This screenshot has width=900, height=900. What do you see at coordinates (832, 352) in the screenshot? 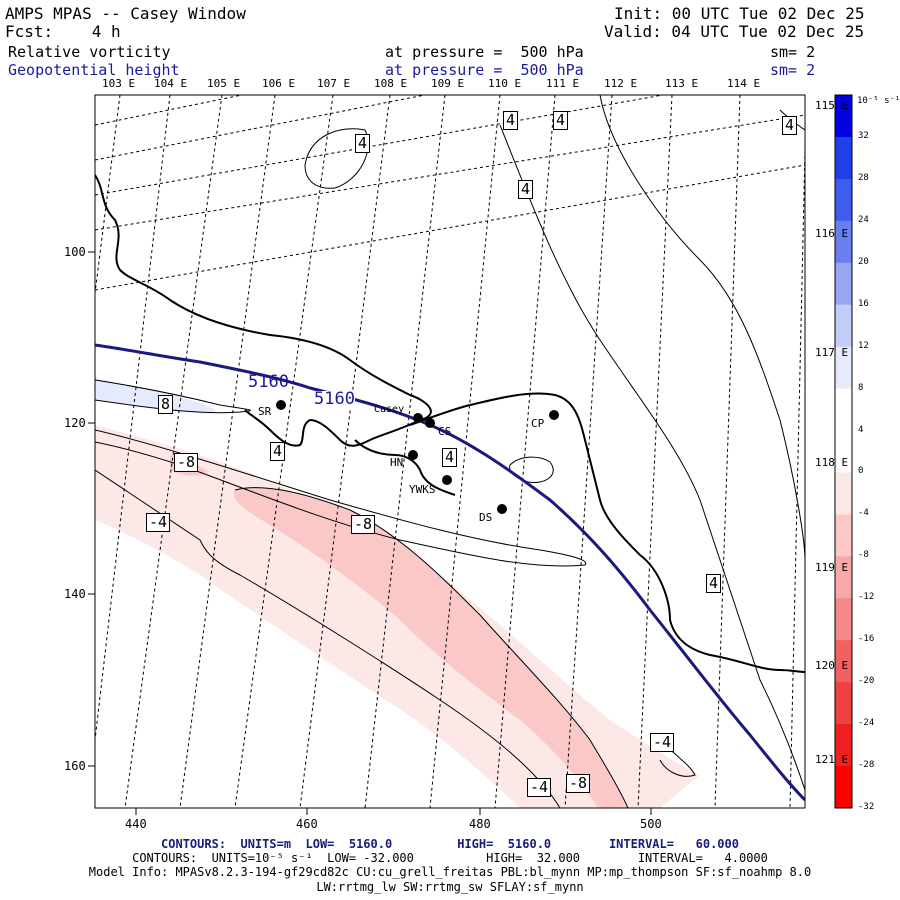
I see `lon-label-117e: 117 E` at bounding box center [832, 352].